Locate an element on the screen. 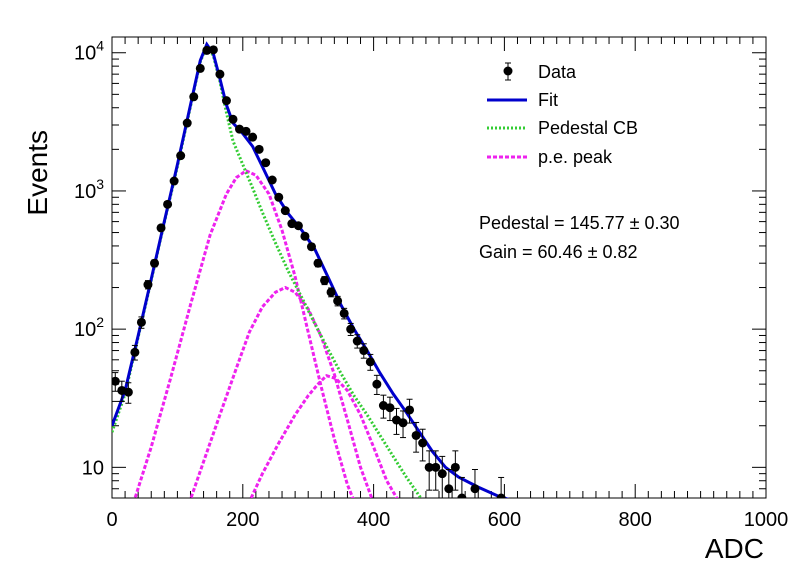 This screenshot has width=796, height=572. y-tick-label: 10 is located at coordinates (93, 468).